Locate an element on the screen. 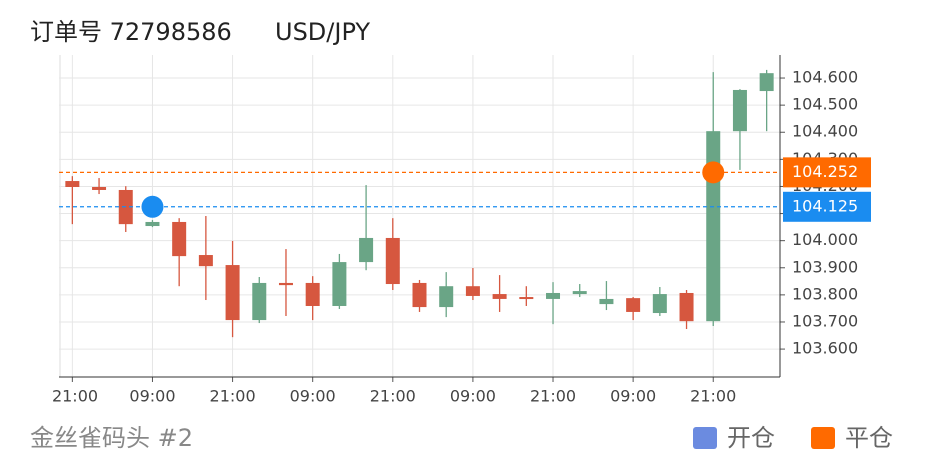 Image resolution: width=930 pixels, height=472 pixels. y-tick-label: 104.600 is located at coordinates (825, 77).